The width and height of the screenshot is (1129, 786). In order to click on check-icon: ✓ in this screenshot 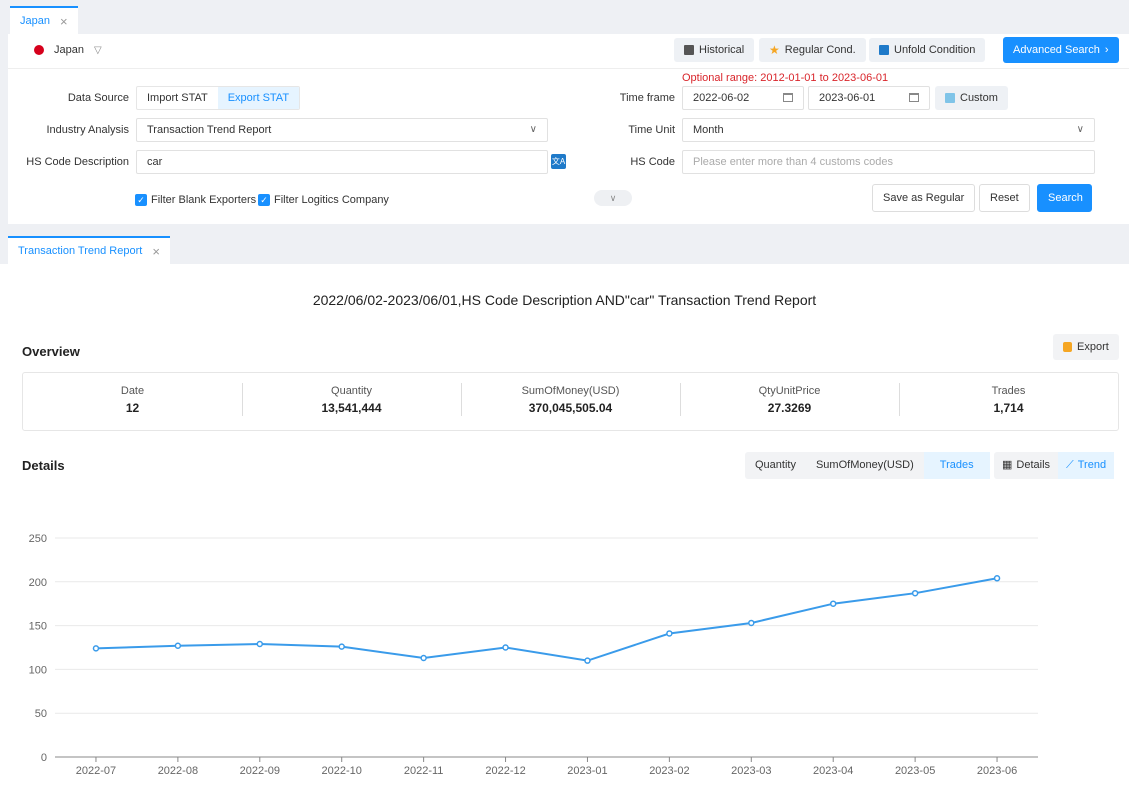, I will do `click(264, 200)`.